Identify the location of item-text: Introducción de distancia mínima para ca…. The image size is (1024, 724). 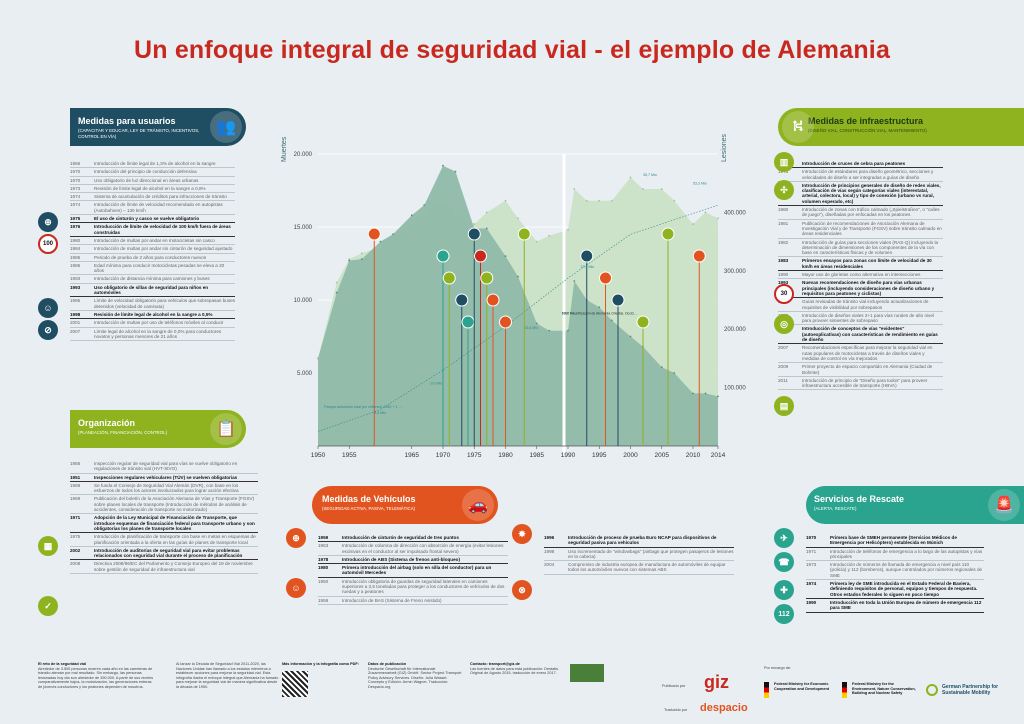
(152, 279).